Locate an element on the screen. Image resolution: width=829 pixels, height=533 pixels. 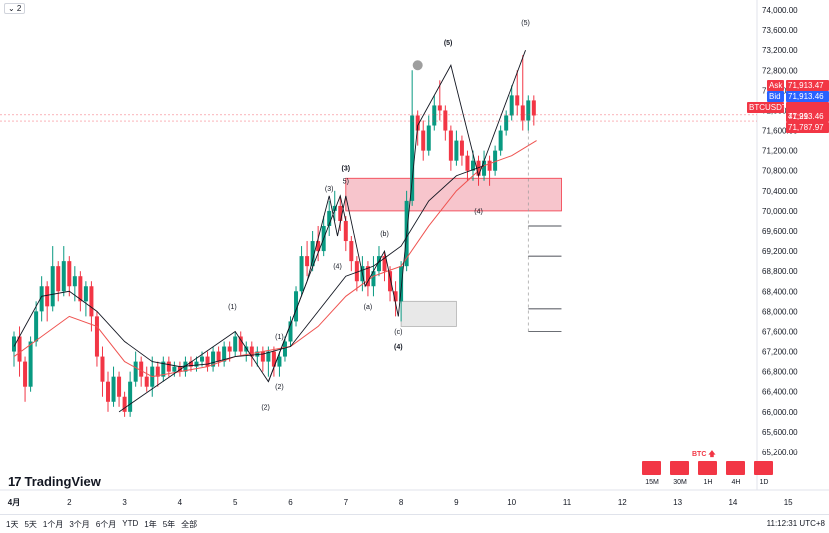
y-tick-label: 68,000.00 is located at coordinates (780, 311).